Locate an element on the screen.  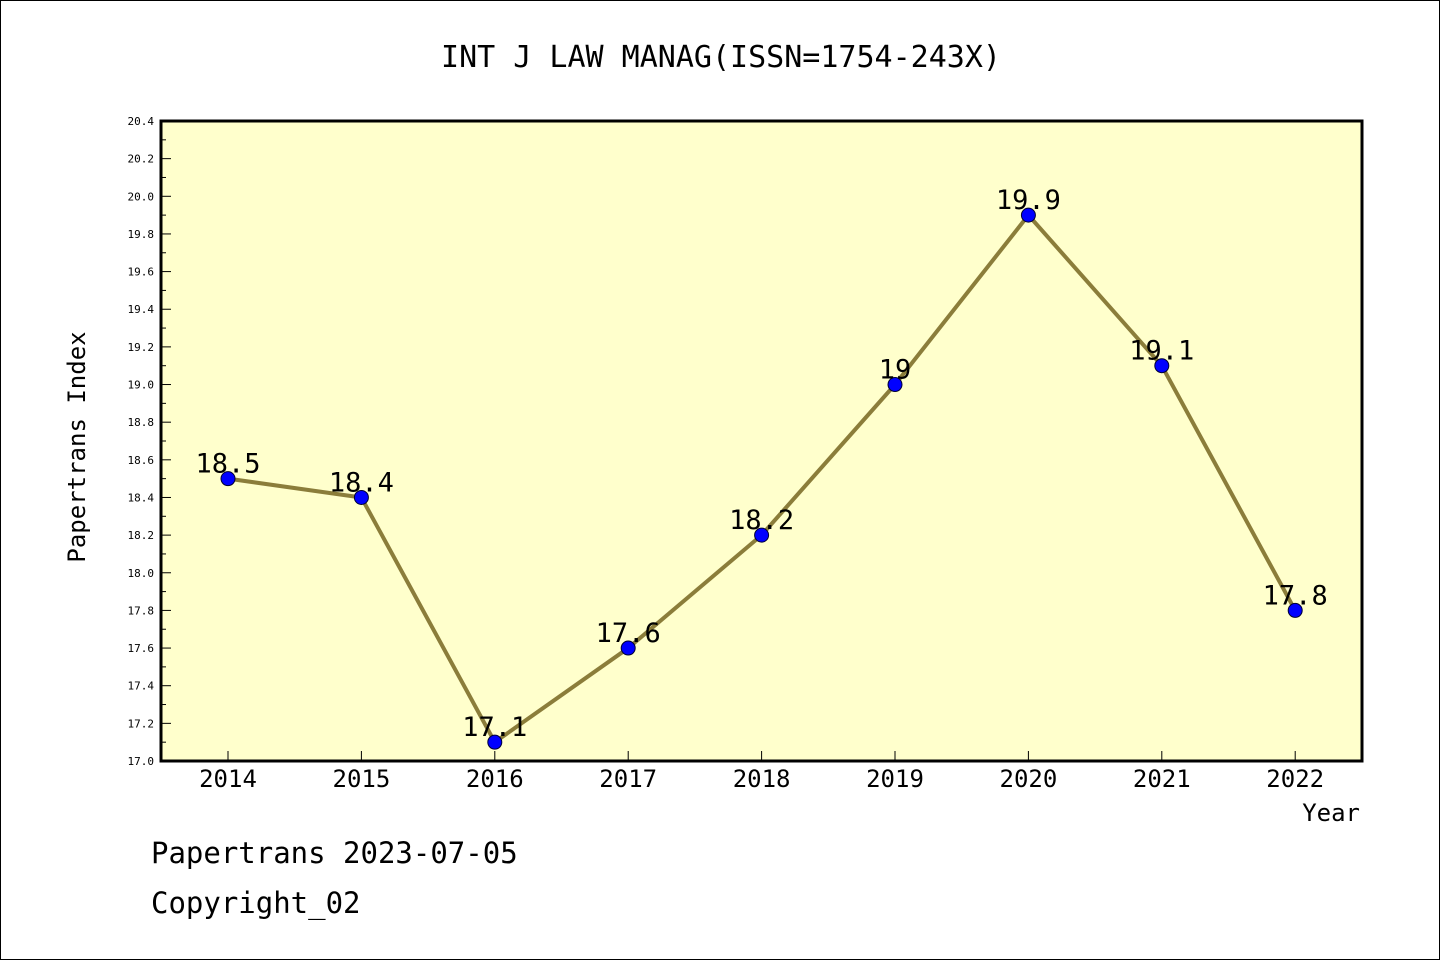
y-tick-label: 19.0 is located at coordinates (141, 385).